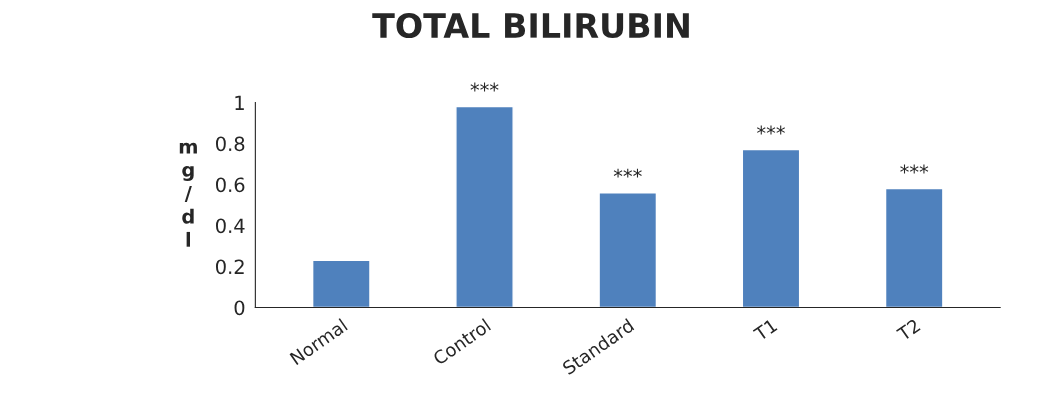 The width and height of the screenshot is (1064, 410). What do you see at coordinates (188, 194) in the screenshot?
I see `y-axis-title: mg/dl` at bounding box center [188, 194].